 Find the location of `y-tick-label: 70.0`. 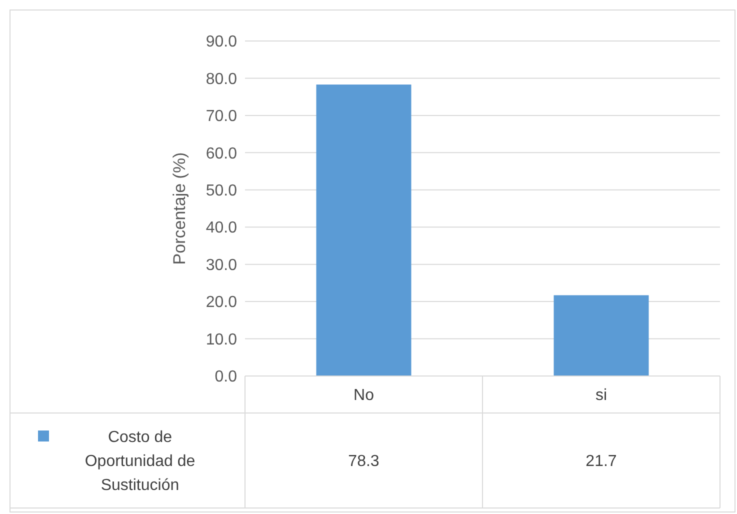

y-tick-label: 70.0 is located at coordinates (222, 117).